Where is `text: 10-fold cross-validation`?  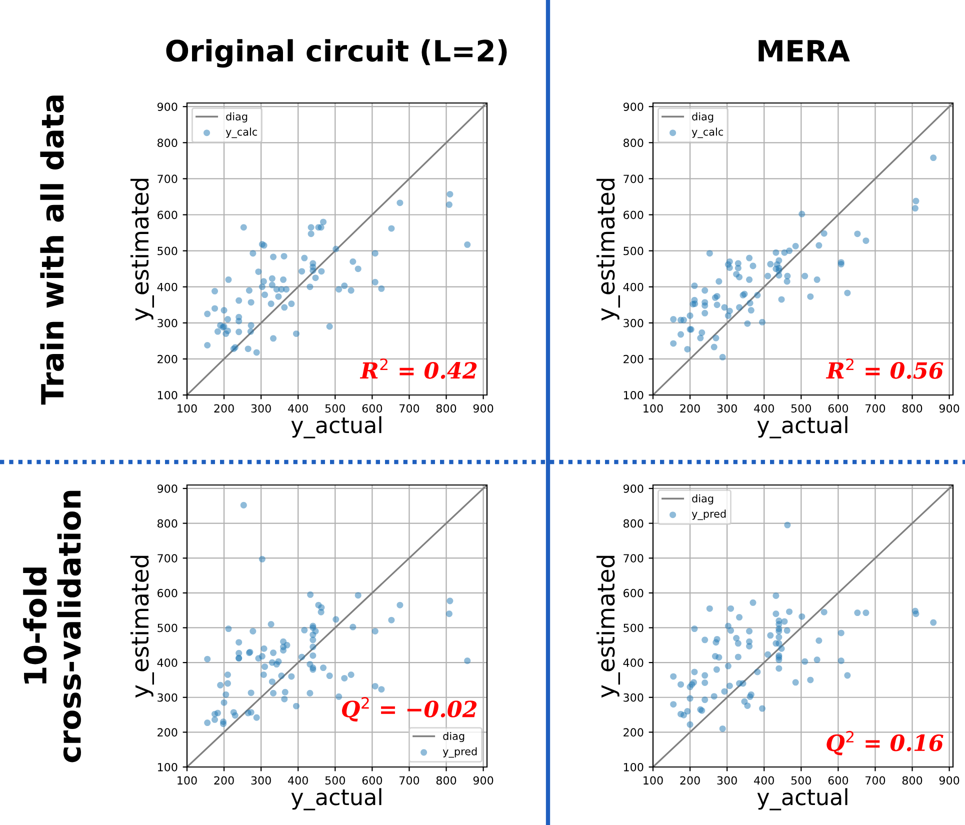
text: 10-fold cross-validation is located at coordinates (52, 626).